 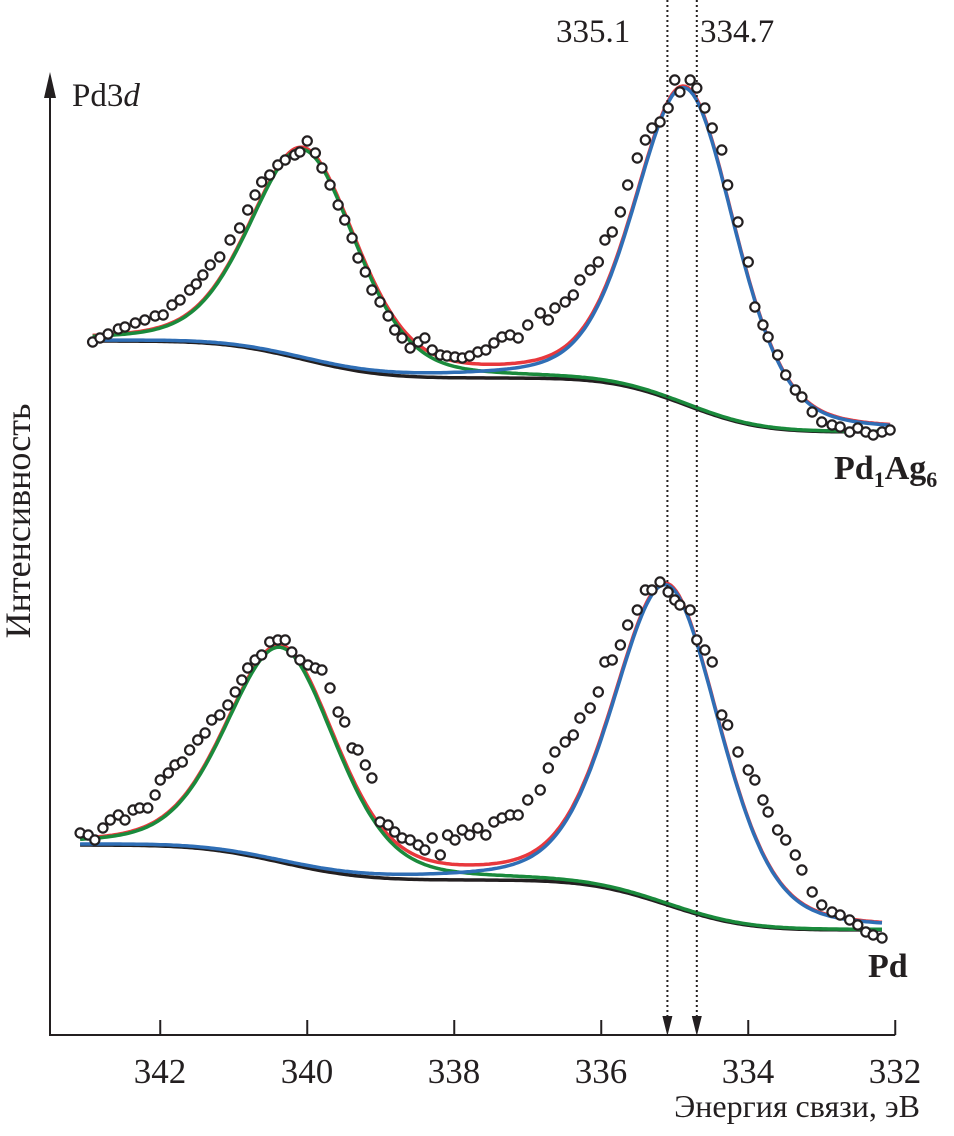 I want to click on background-curve, so click(x=491, y=386).